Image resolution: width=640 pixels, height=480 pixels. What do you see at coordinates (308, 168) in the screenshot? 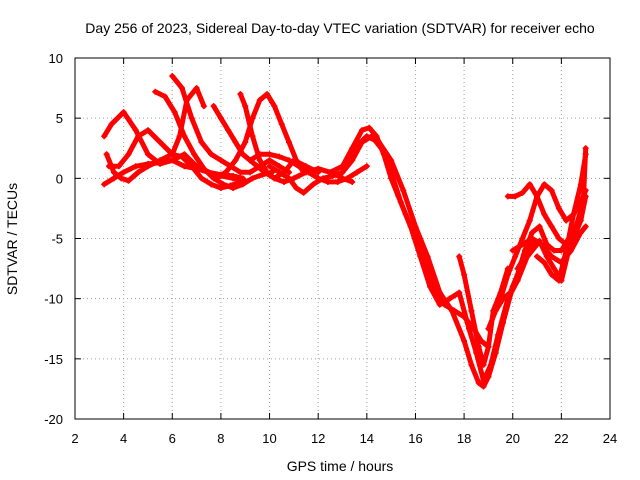
I see `series-sat-j` at bounding box center [308, 168].